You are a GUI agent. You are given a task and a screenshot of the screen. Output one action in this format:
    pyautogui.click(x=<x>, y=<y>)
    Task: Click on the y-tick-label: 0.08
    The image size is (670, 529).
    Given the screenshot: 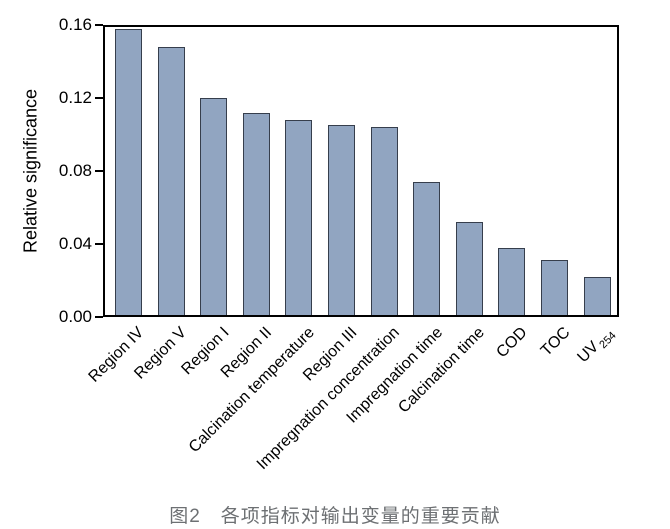 What is the action you would take?
    pyautogui.click(x=75, y=170)
    